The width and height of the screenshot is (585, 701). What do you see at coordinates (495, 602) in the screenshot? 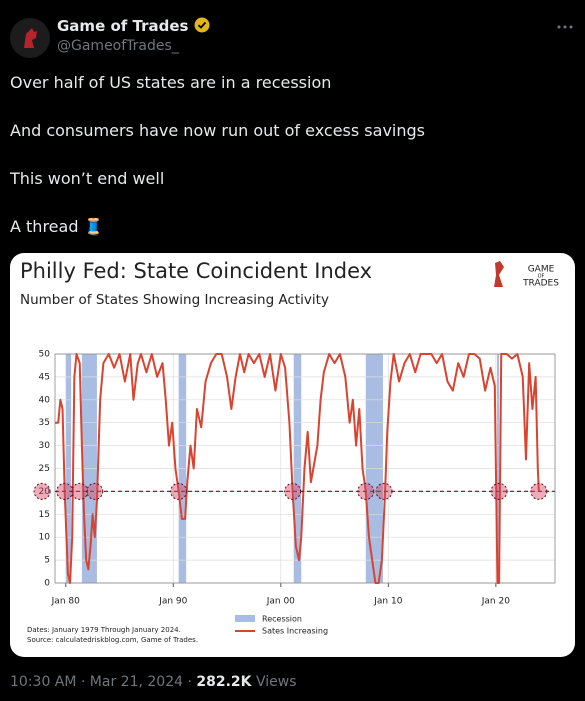
I see `x-tick-label: Jan 20` at bounding box center [495, 602].